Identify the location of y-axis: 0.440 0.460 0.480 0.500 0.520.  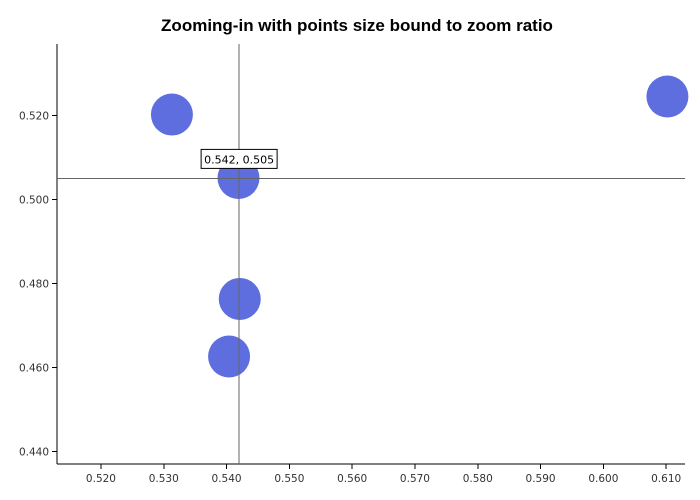
(38, 254).